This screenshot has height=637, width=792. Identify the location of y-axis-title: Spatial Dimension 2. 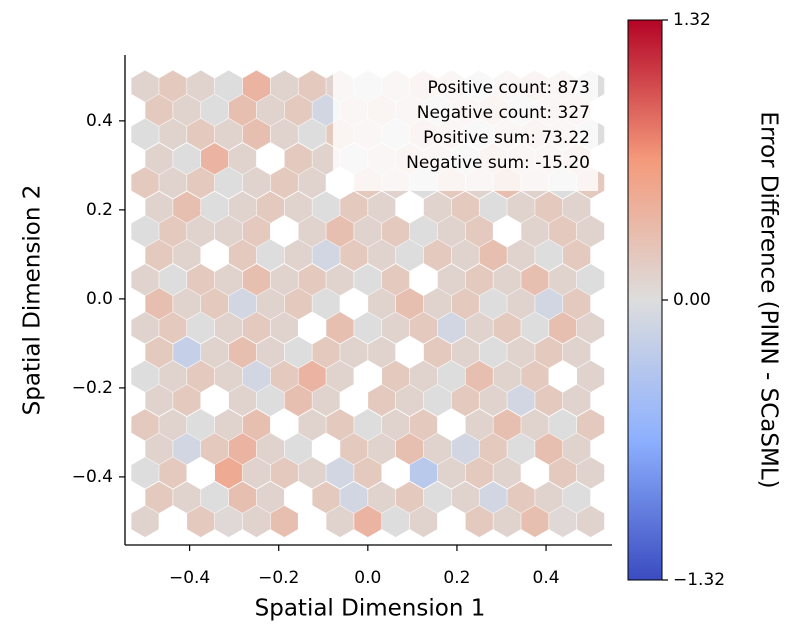
(33, 300).